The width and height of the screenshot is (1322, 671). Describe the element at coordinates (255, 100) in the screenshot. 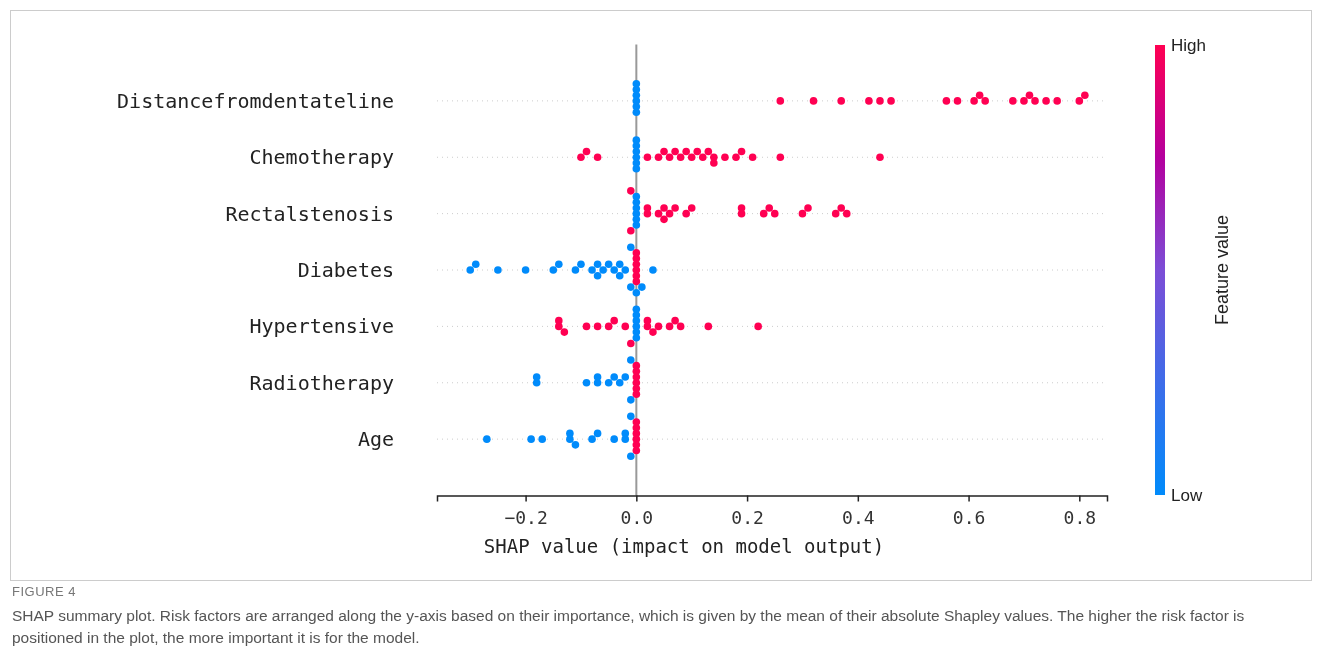

I see `y-tick-label: Distancefromdentateline` at that location.